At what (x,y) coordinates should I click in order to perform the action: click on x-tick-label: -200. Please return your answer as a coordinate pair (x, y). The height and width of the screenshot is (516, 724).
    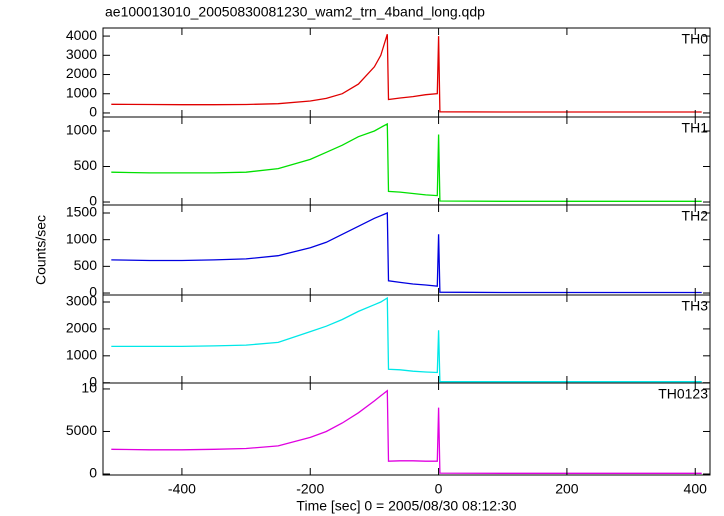
    Looking at the image, I should click on (310, 489).